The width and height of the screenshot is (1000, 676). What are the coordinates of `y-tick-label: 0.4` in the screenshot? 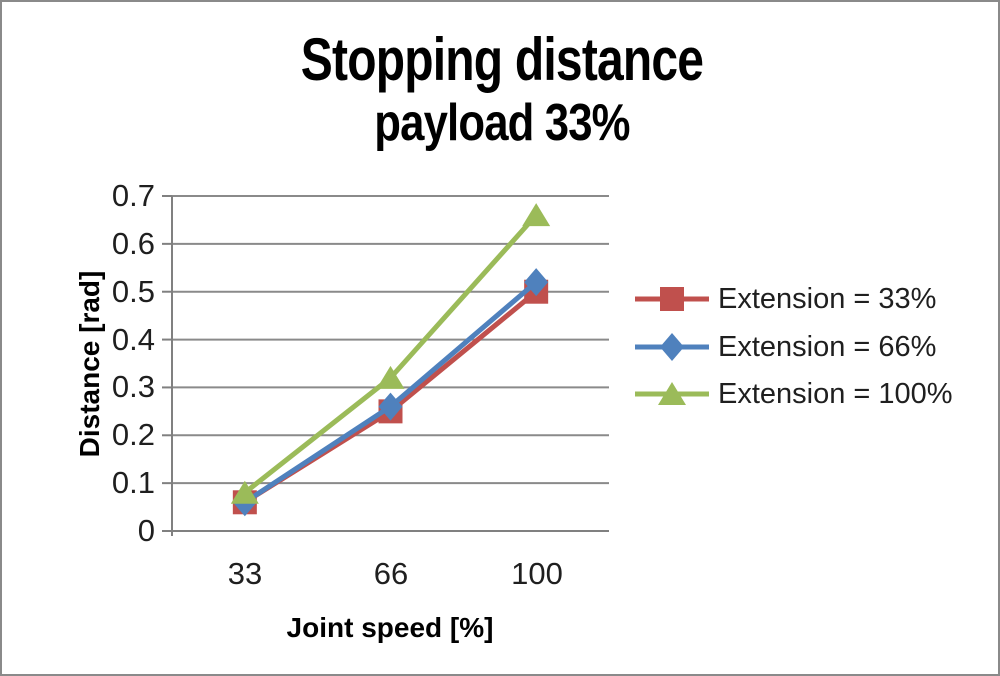 It's located at (133, 339).